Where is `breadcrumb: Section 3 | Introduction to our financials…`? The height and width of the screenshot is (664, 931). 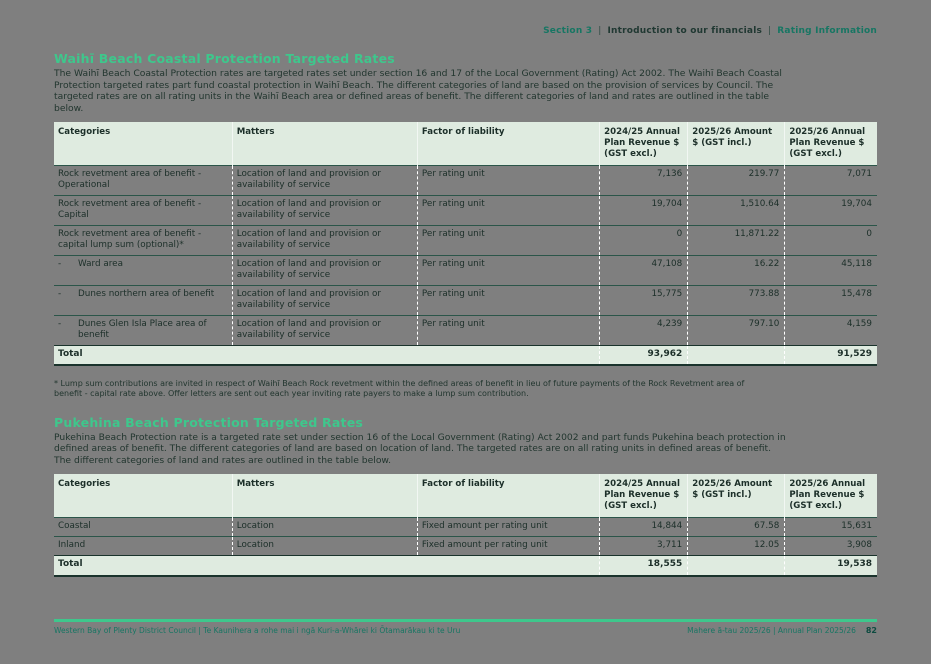
breadcrumb: Section 3 | Introduction to our financials… is located at coordinates (465, 18).